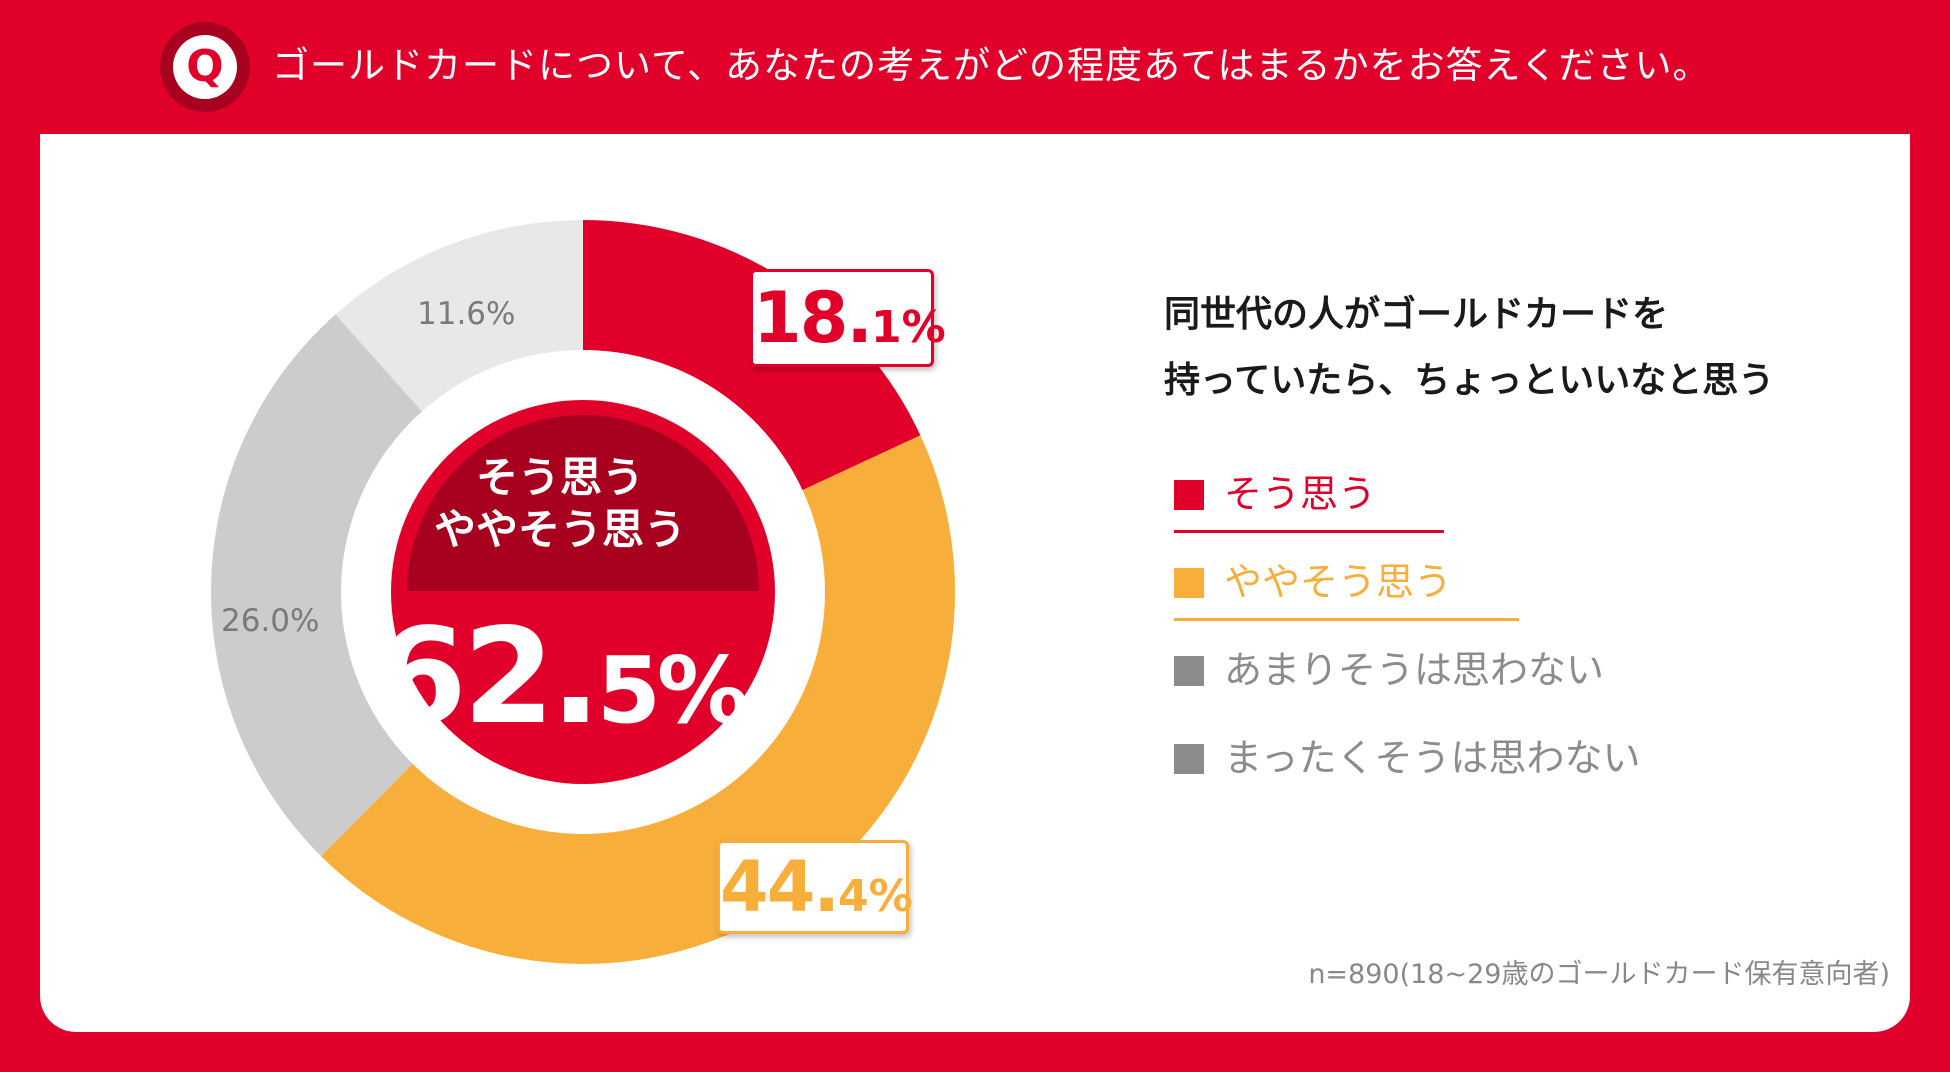 This screenshot has width=1950, height=1072. I want to click on center-total-value: 62.5%, so click(561, 677).